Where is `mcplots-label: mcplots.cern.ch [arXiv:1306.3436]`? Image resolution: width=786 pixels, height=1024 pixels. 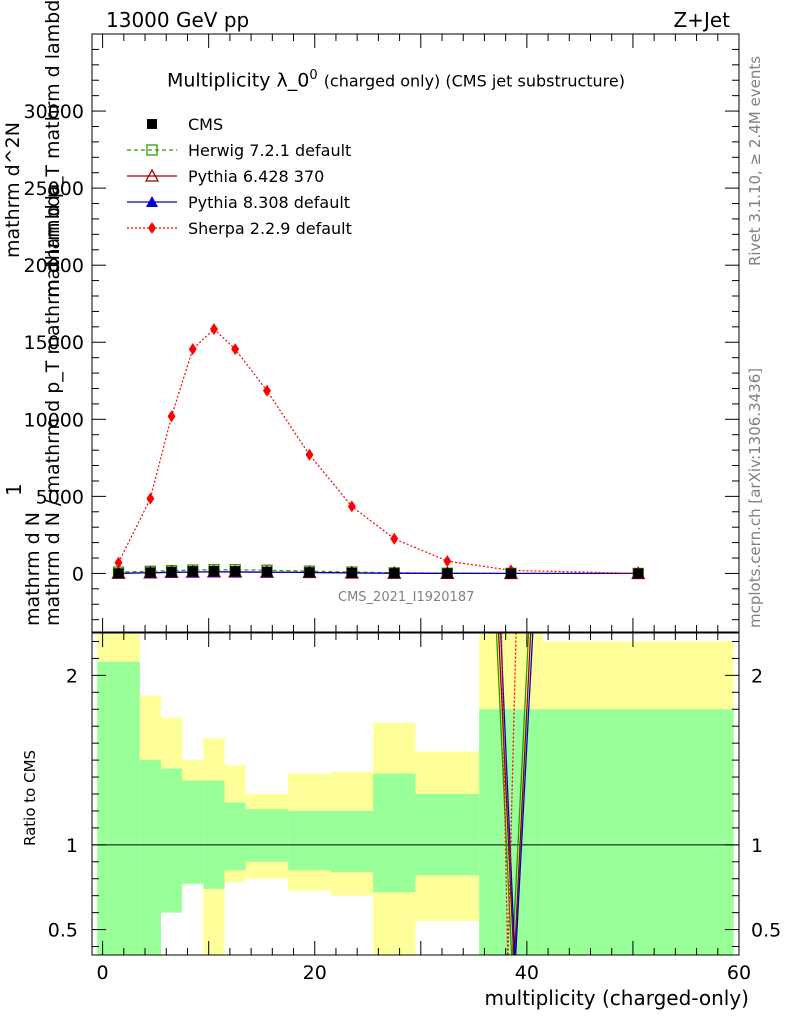
mcplots-label: mcplots.cern.ch [arXiv:1306.3436] is located at coordinates (755, 497).